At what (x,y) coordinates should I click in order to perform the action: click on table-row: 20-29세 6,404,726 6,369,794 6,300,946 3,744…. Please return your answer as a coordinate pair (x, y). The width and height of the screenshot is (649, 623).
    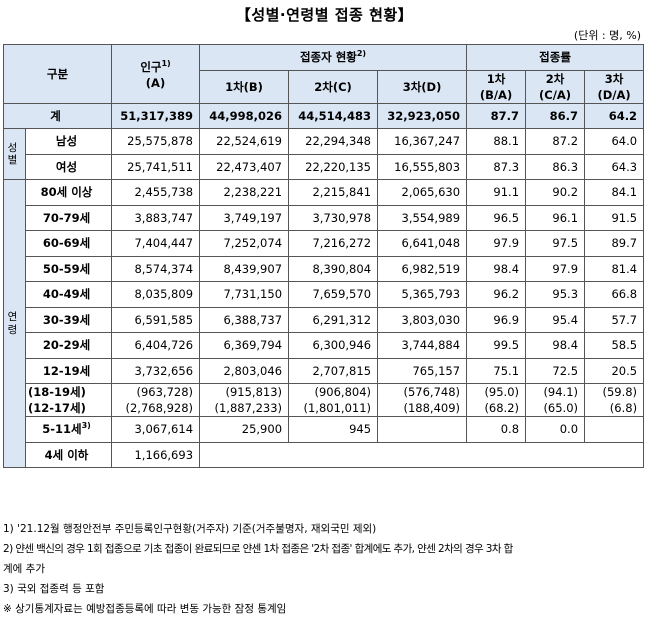
    Looking at the image, I should click on (324, 345).